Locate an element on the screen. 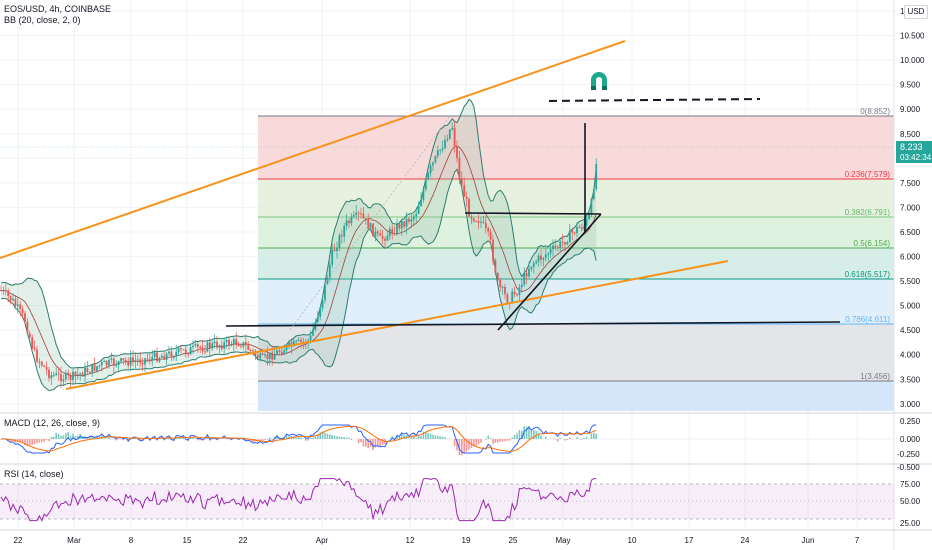 The height and width of the screenshot is (550, 932). currency-button: USD is located at coordinates (916, 12).